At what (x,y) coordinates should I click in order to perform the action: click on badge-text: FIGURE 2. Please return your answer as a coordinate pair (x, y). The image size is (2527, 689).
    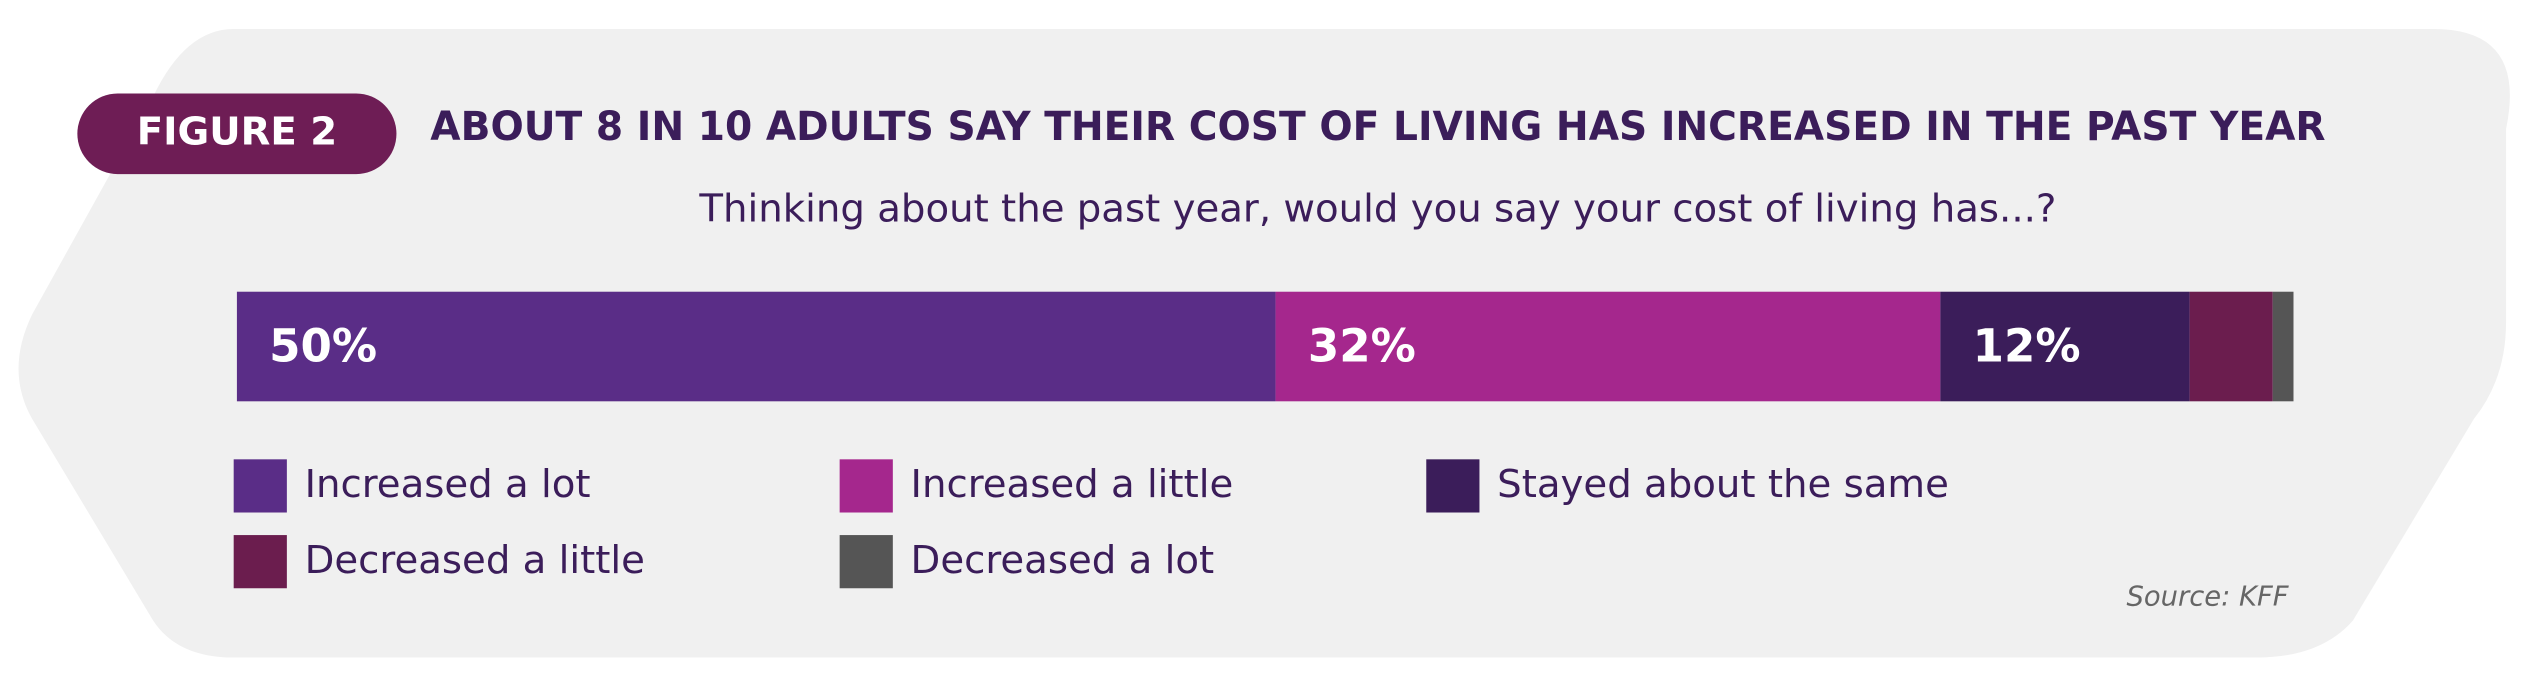
    Looking at the image, I should click on (237, 131).